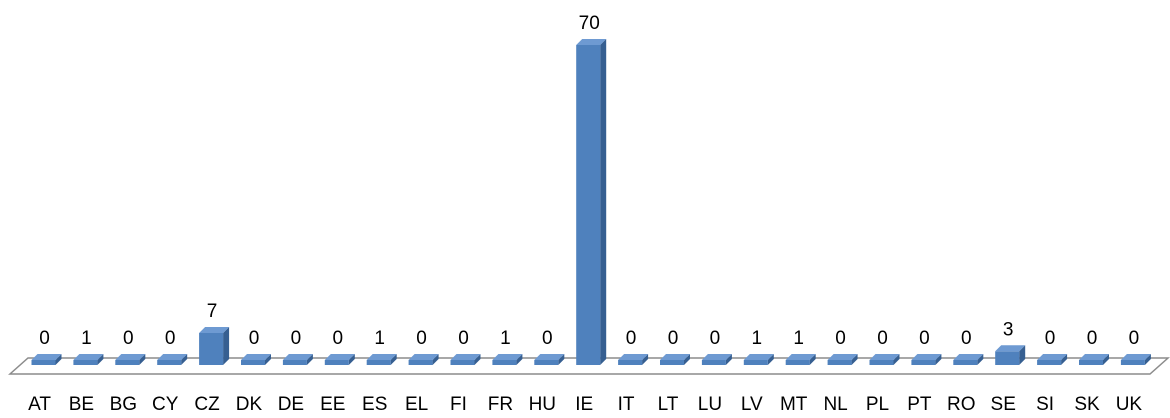  What do you see at coordinates (631, 338) in the screenshot?
I see `value-label-it: 0` at bounding box center [631, 338].